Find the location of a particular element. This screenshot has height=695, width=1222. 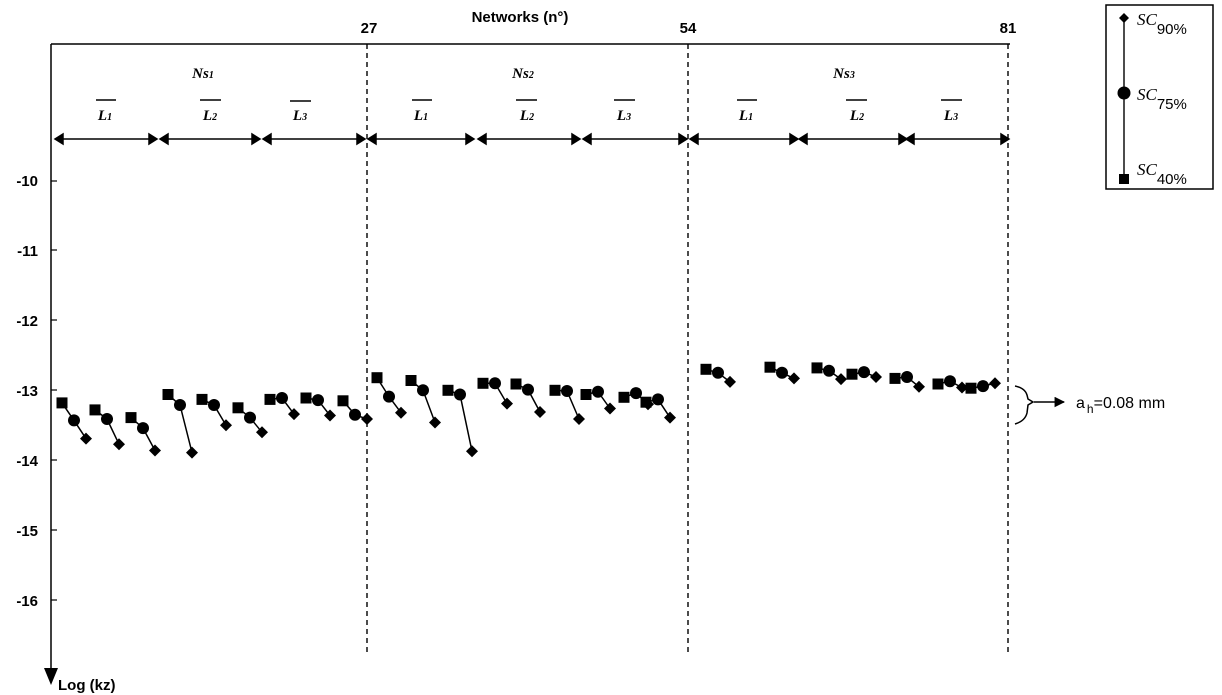

legend-marker-square is located at coordinates (1124, 179).